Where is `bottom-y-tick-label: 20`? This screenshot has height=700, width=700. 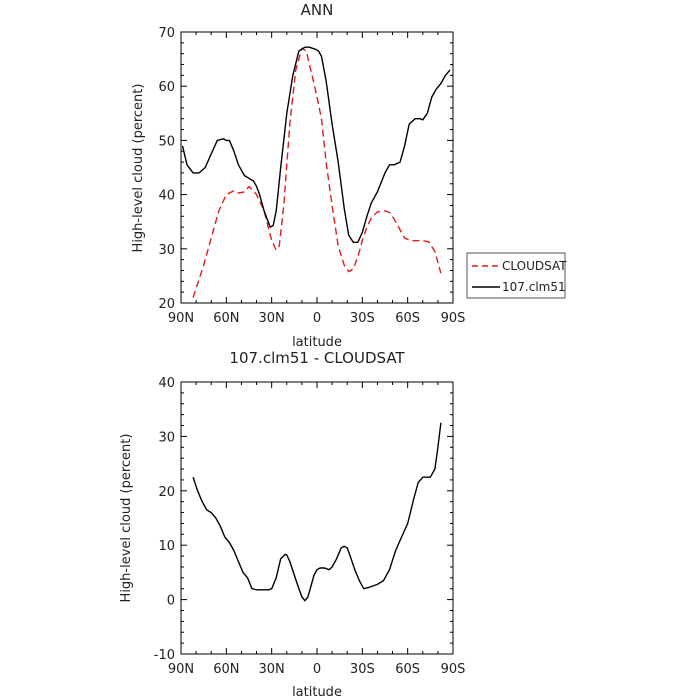 bottom-y-tick-label: 20 is located at coordinates (166, 492).